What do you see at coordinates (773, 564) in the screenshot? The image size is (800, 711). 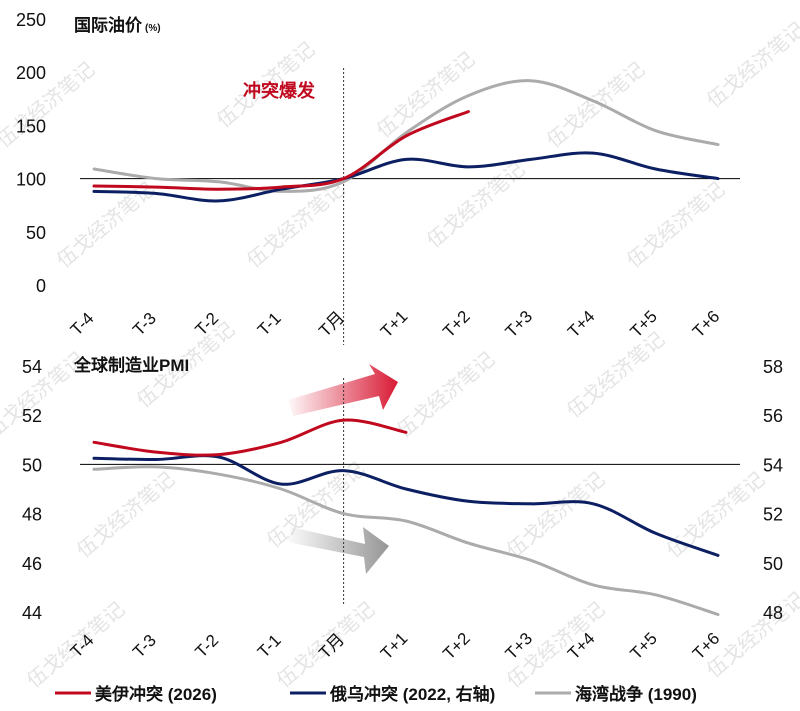 I see `pmi-right-y-tick-label: 50` at bounding box center [773, 564].